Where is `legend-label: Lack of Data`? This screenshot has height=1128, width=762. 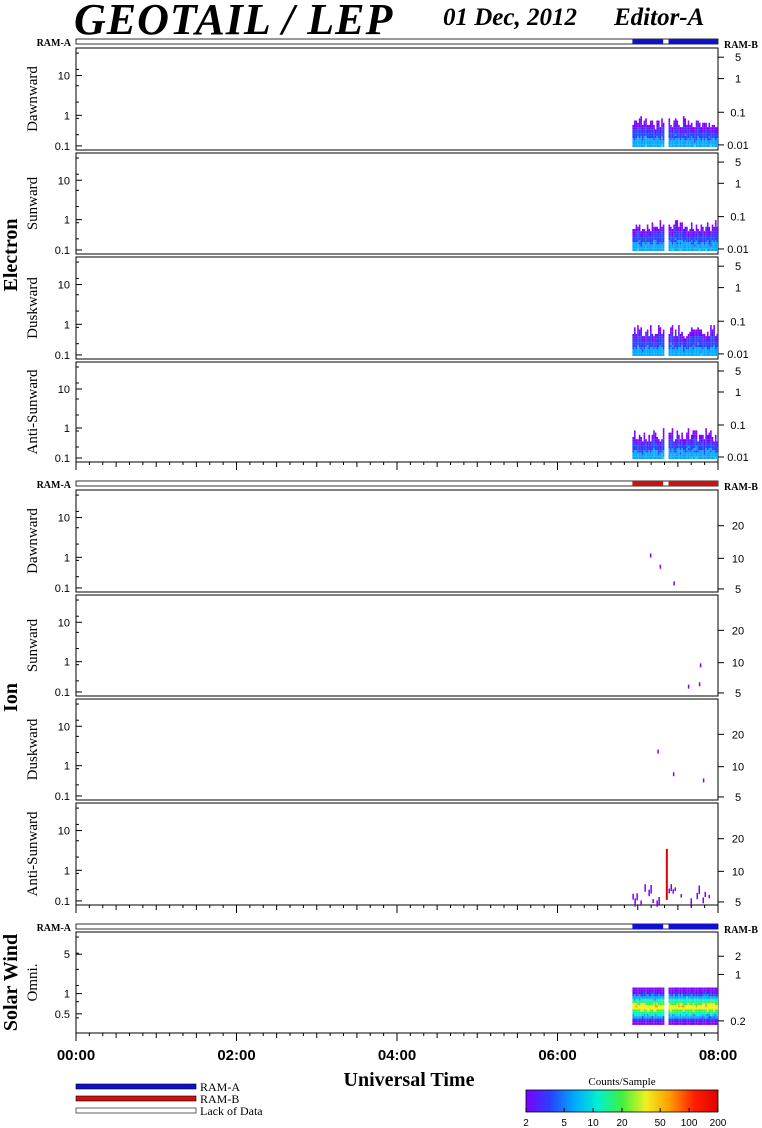 legend-label: Lack of Data is located at coordinates (231, 1111).